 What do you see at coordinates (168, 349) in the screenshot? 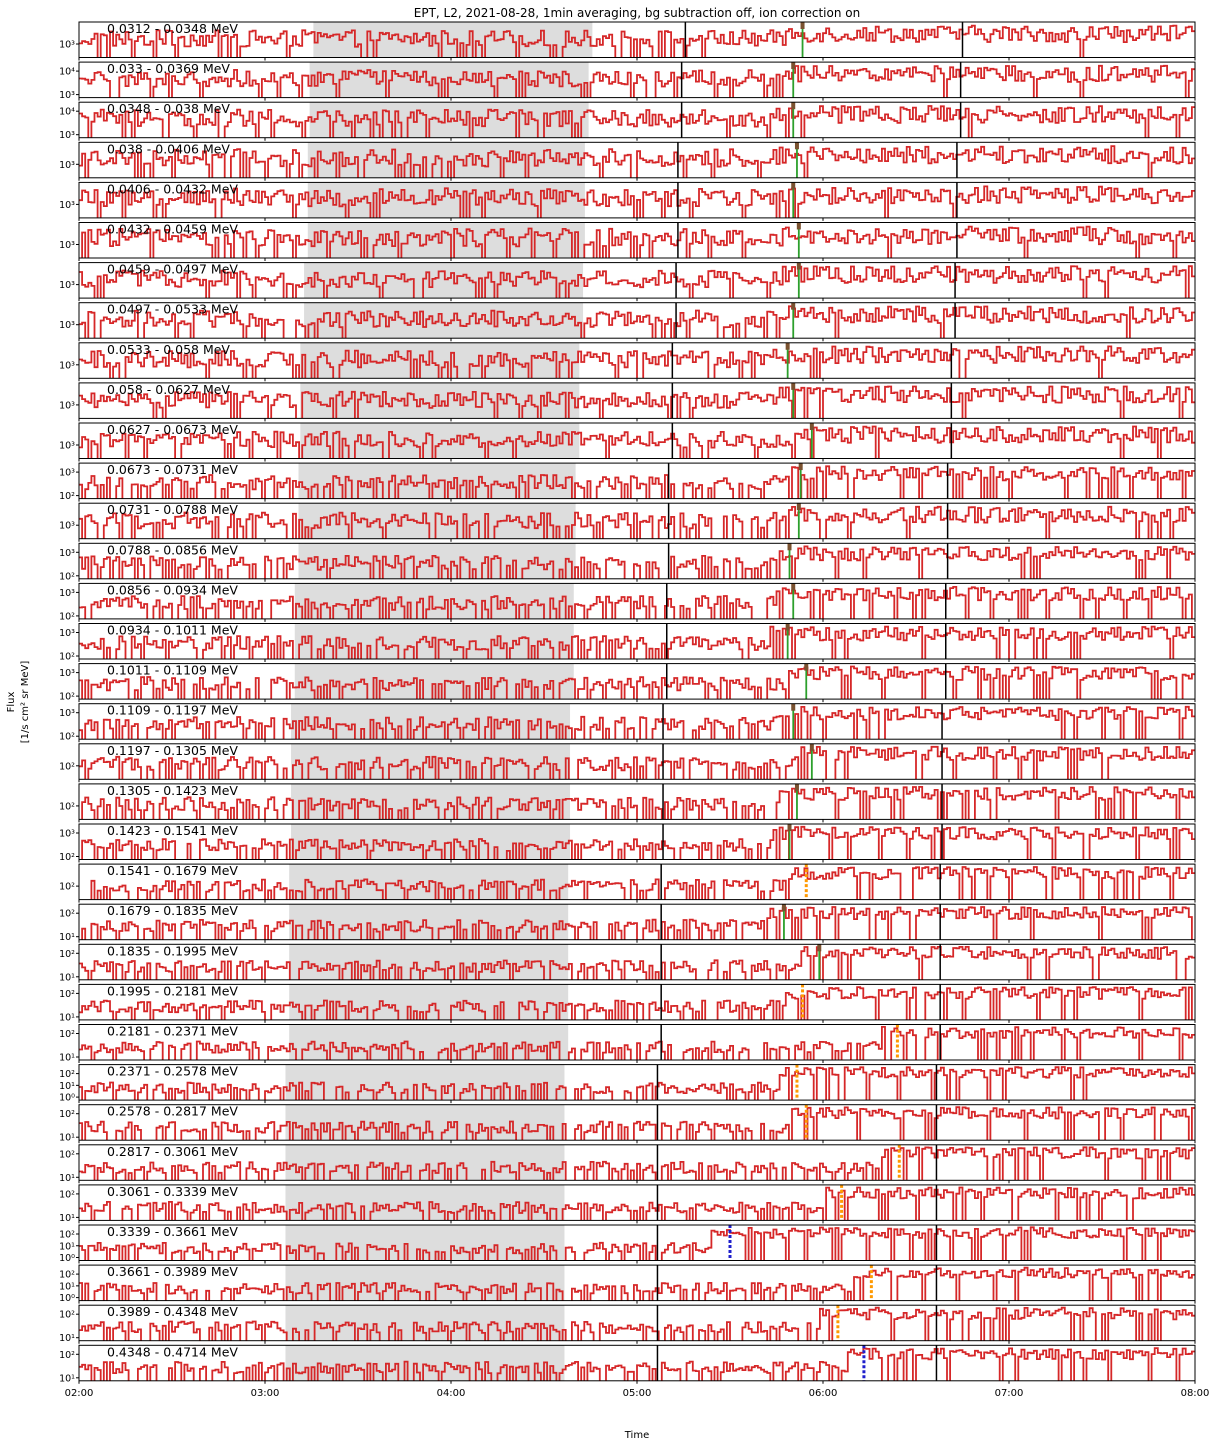
I see `energy-label: 0.0533 - 0.058 MeV` at bounding box center [168, 349].